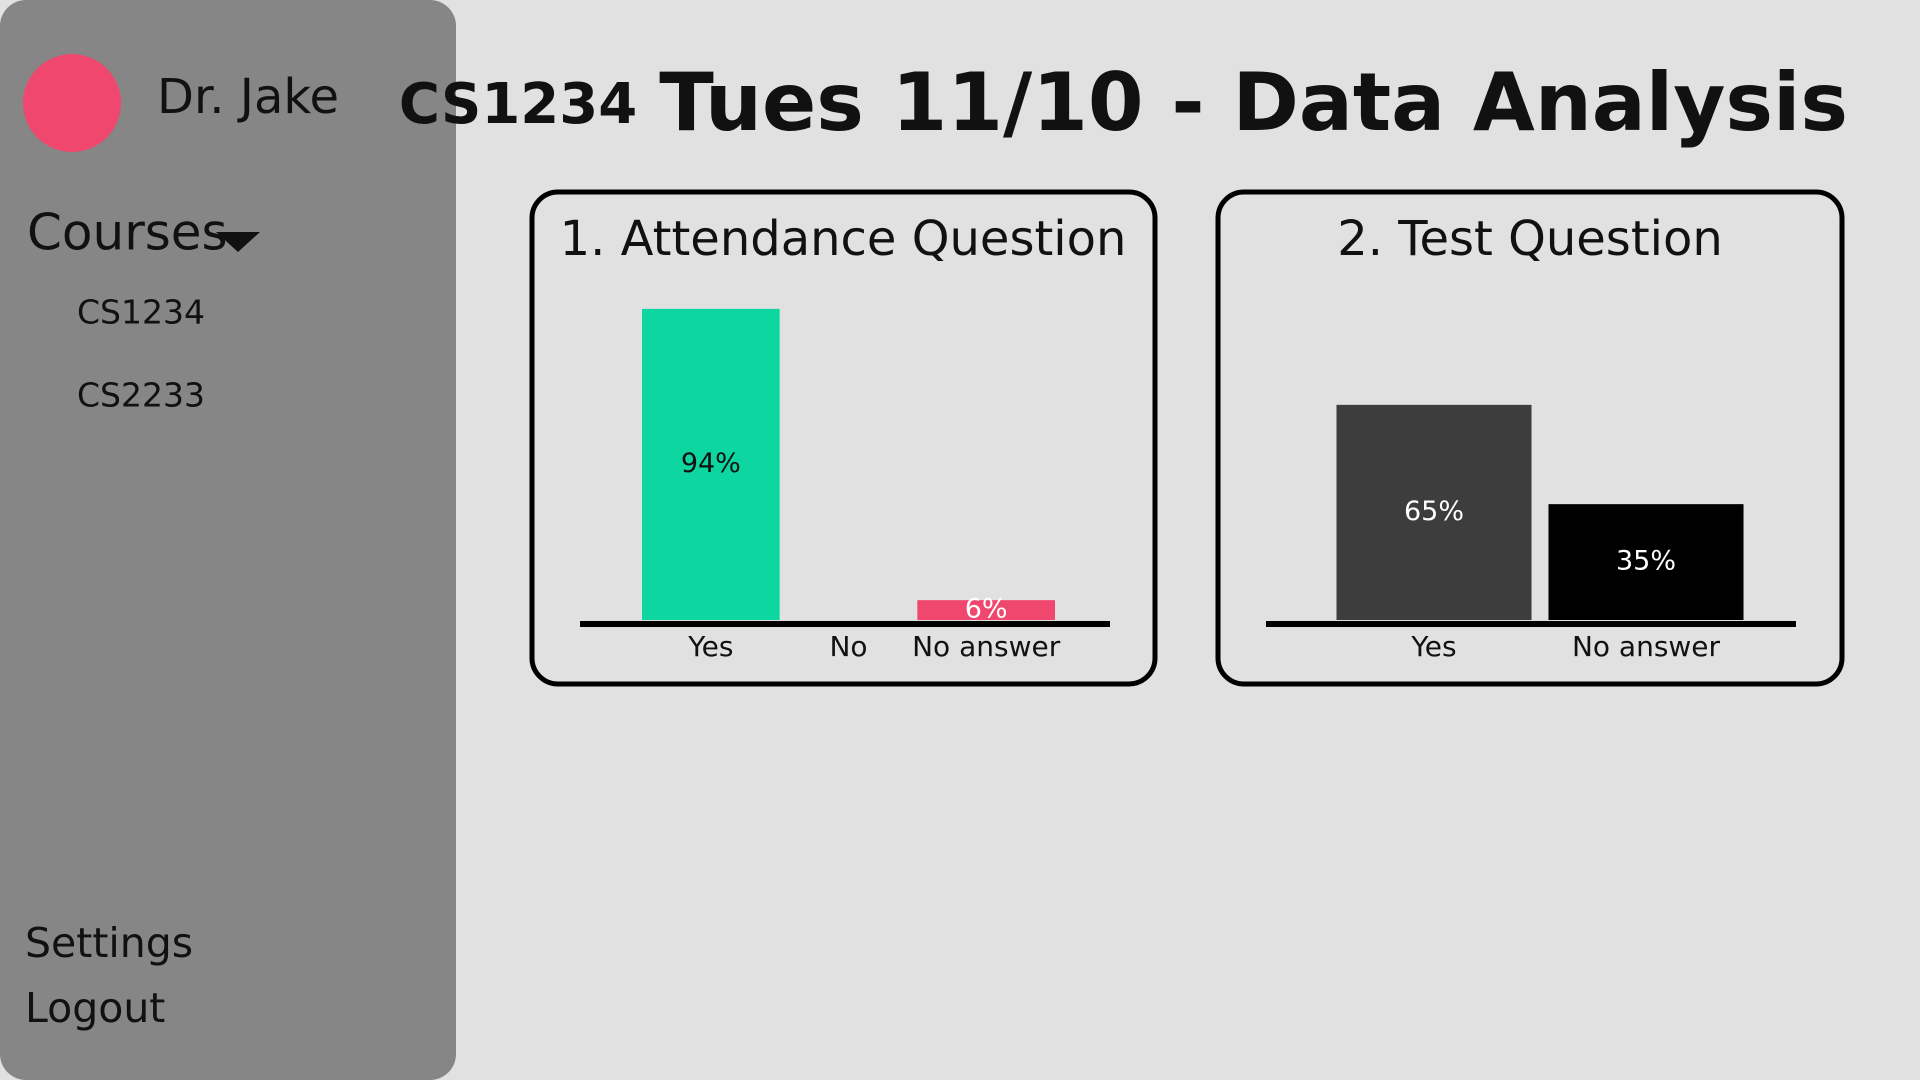 The width and height of the screenshot is (1920, 1080). I want to click on course-link: CS1234, so click(141, 312).